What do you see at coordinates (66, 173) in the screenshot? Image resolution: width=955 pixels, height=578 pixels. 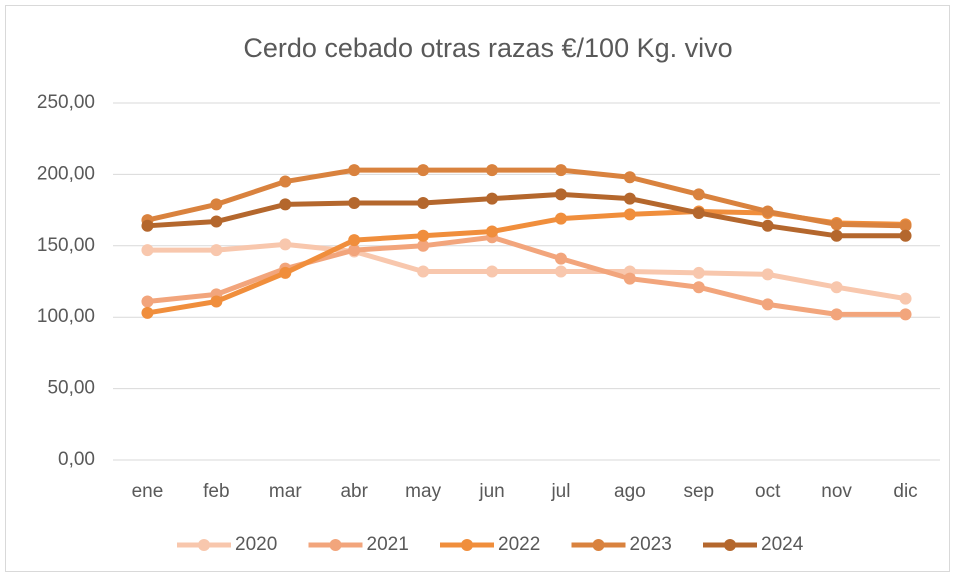 I see `y-tick-label: 200,00` at bounding box center [66, 173].